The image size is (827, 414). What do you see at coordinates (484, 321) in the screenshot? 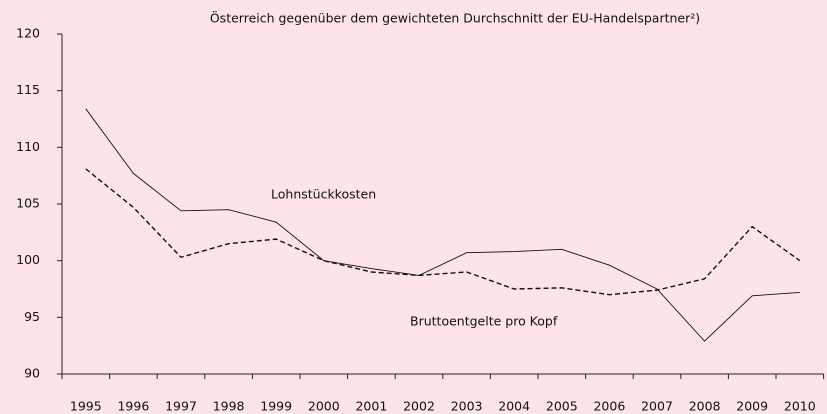
I see `series-label: Bruttoentgelte pro Kopf` at bounding box center [484, 321].